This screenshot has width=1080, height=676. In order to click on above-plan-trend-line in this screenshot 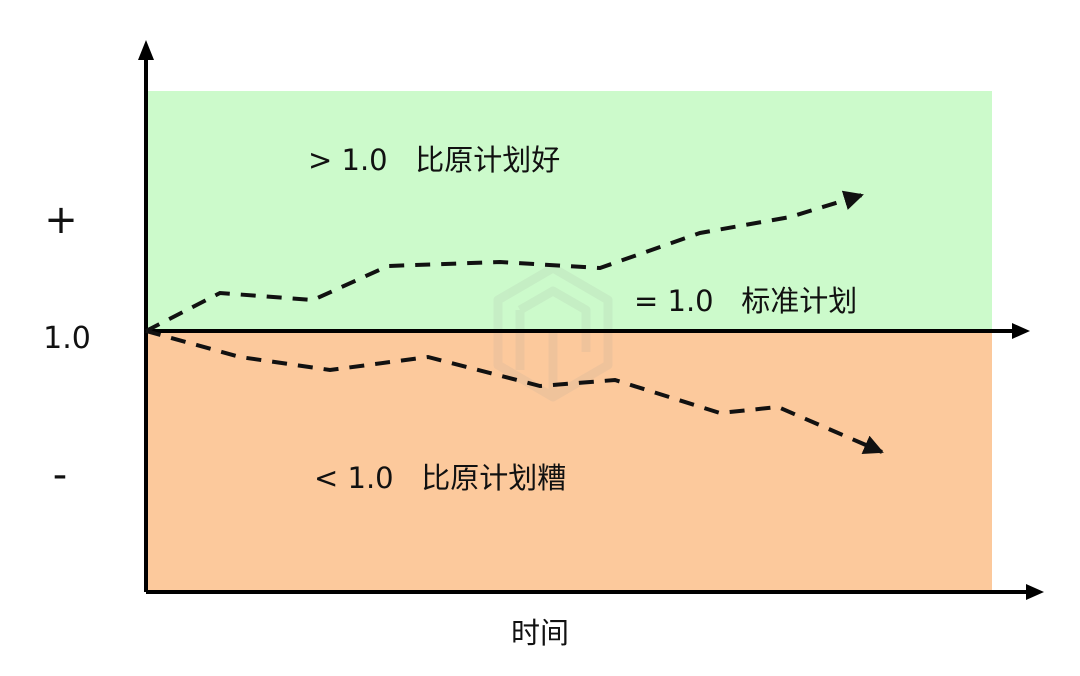, I will do `click(504, 261)`.